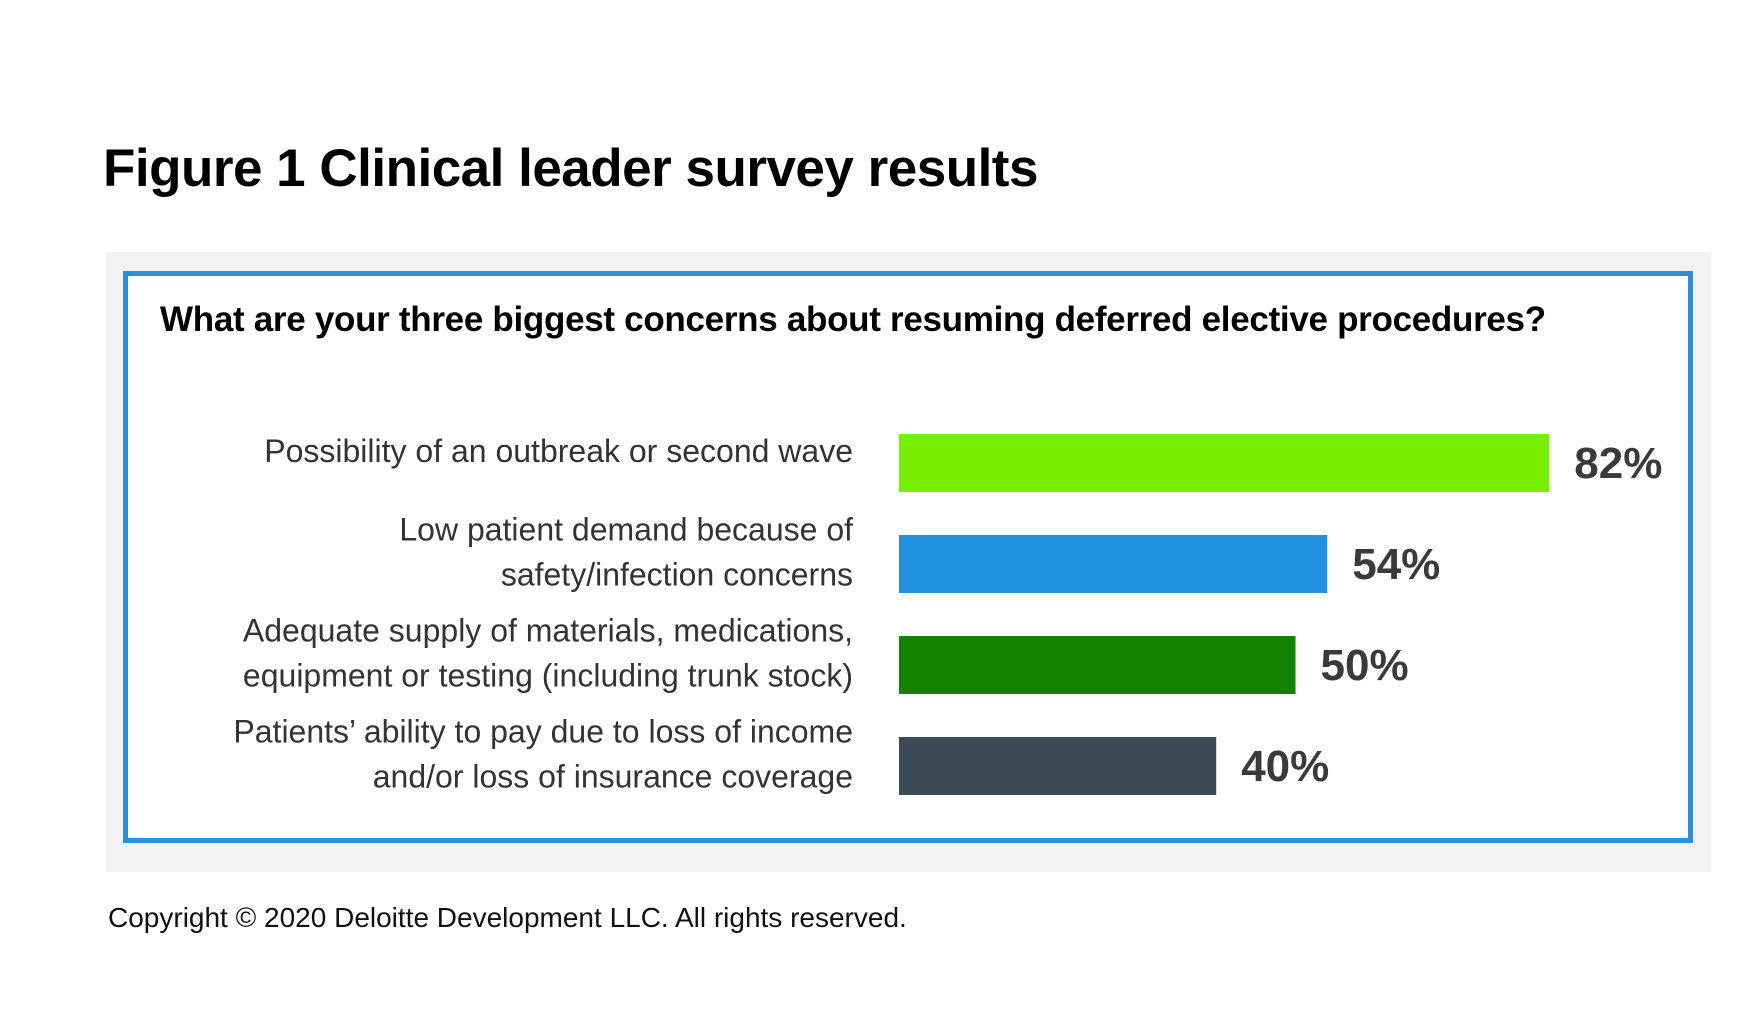 The image size is (1764, 1030). What do you see at coordinates (570, 168) in the screenshot?
I see `figure-title: Figure 1 Clinical leader survey results` at bounding box center [570, 168].